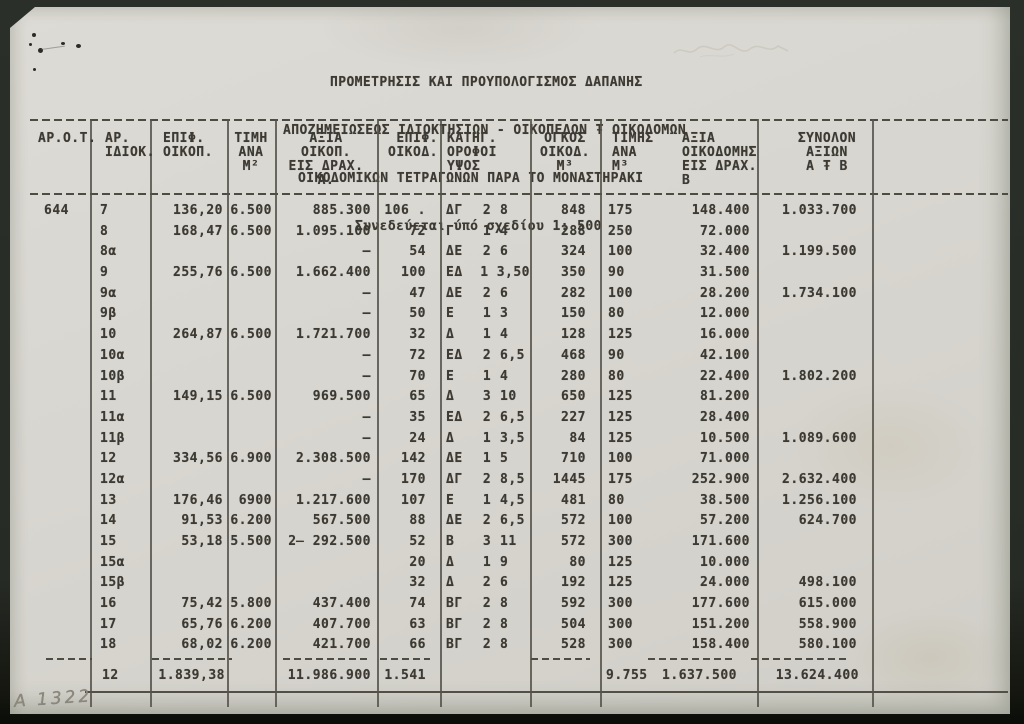  I want to click on cell-katig-letter: ΕΔ, so click(454, 273).